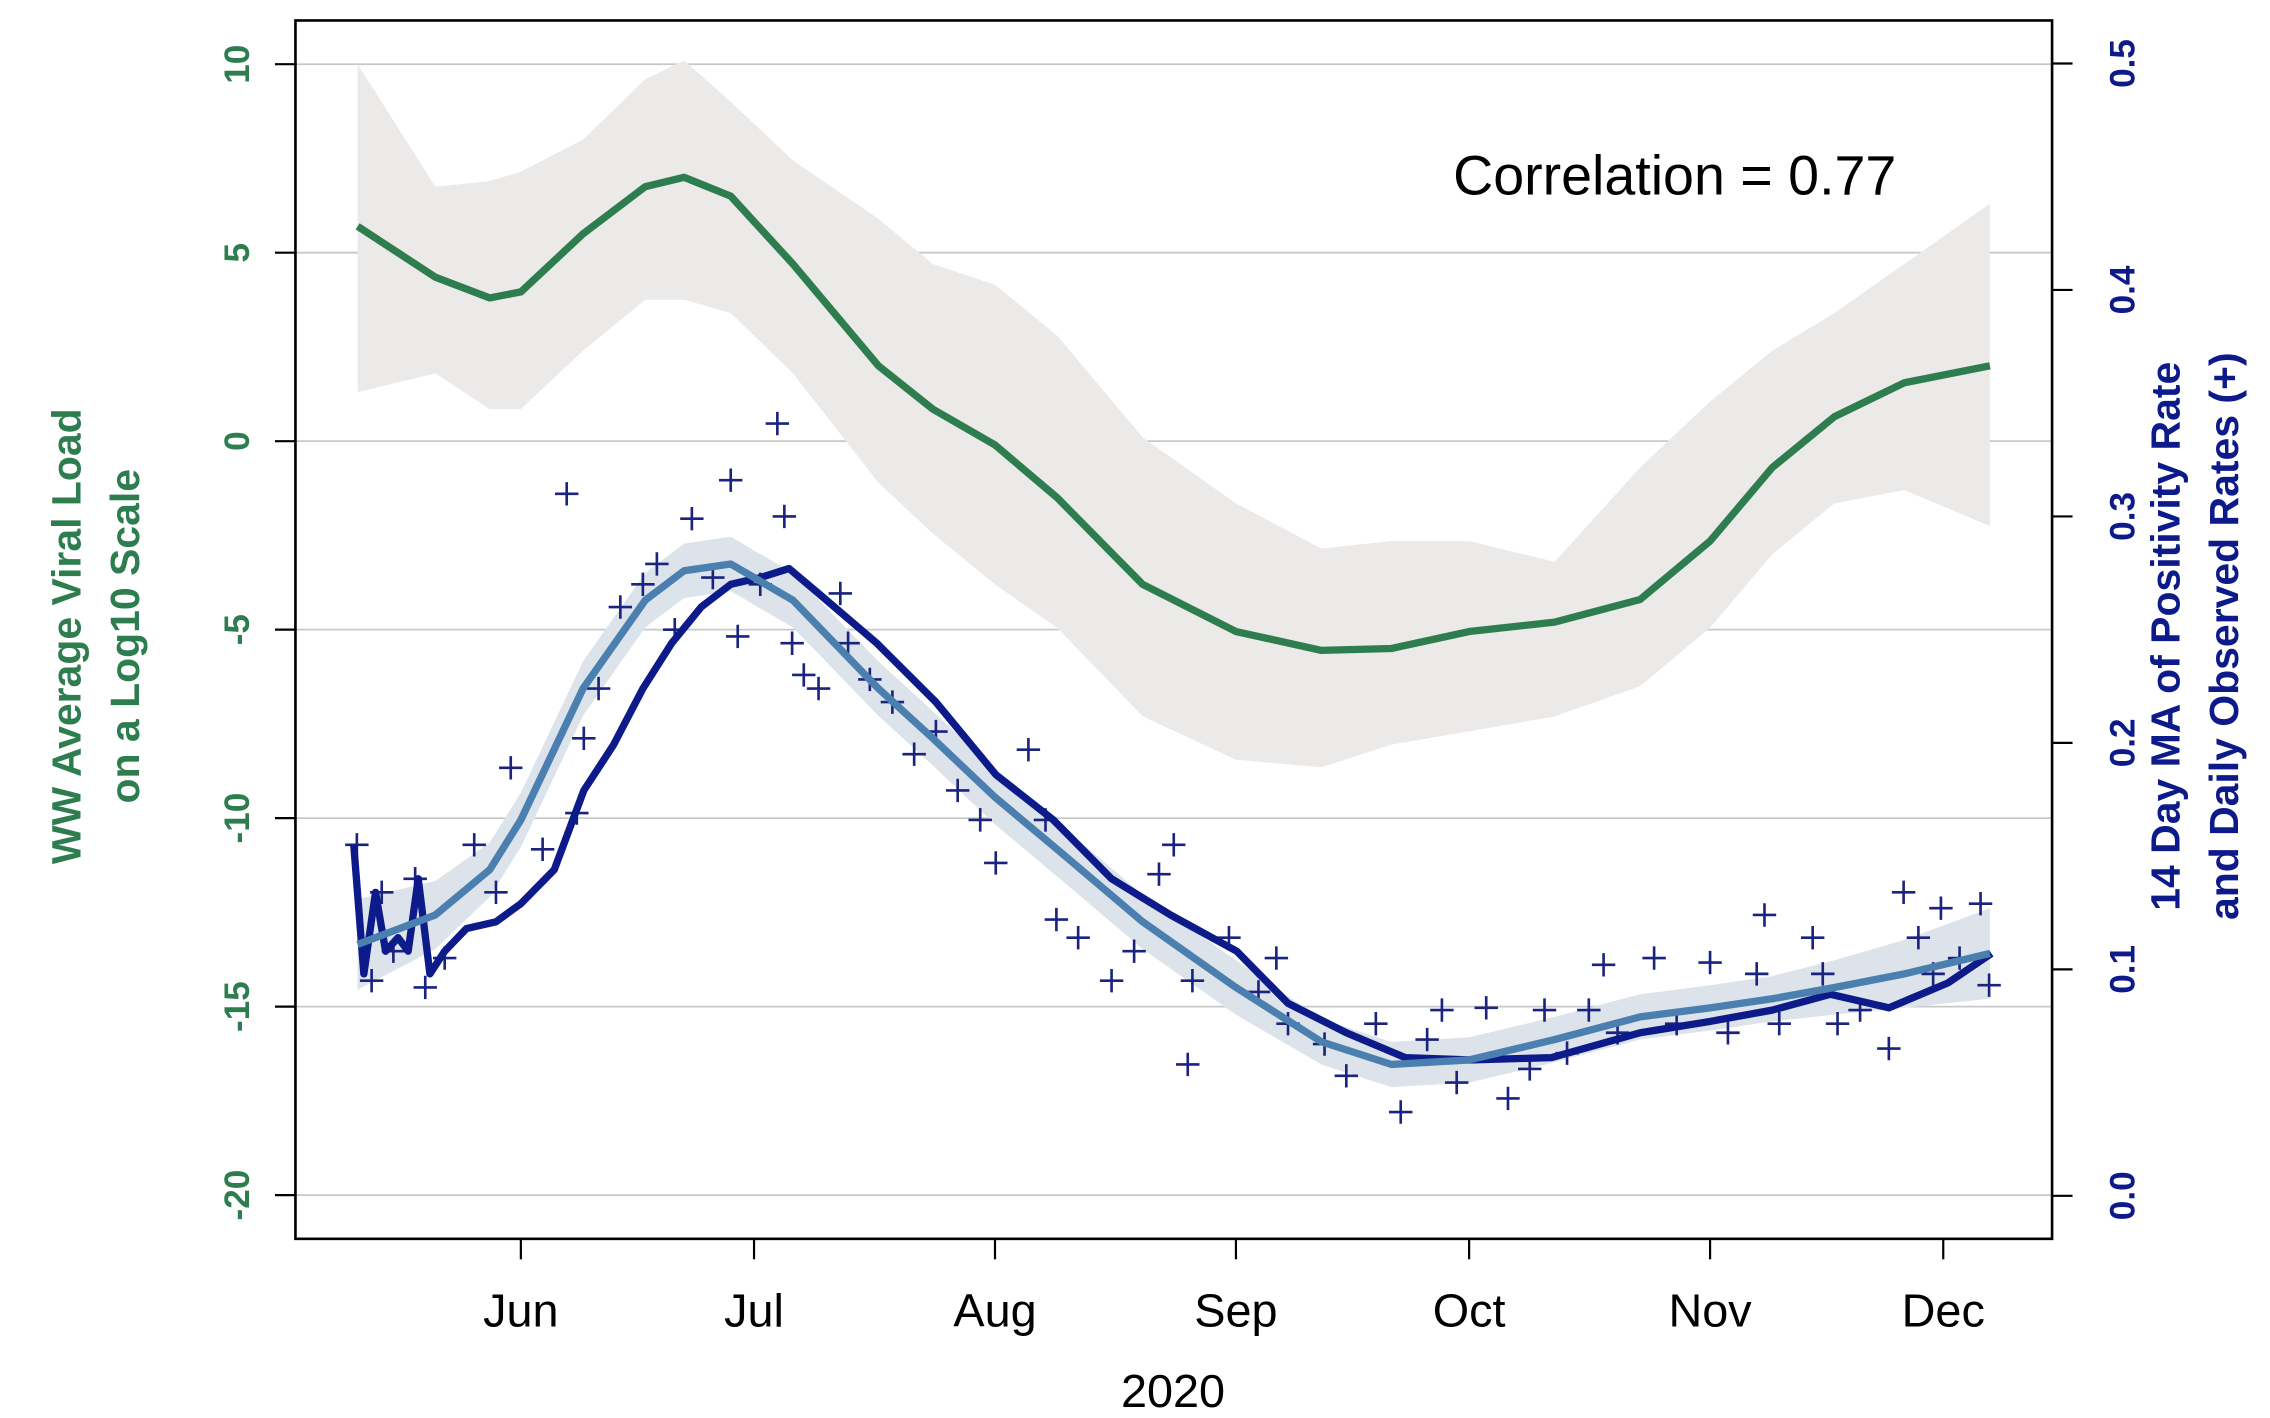  I want to click on y-tick-label-group: 10, so click(237, 64).